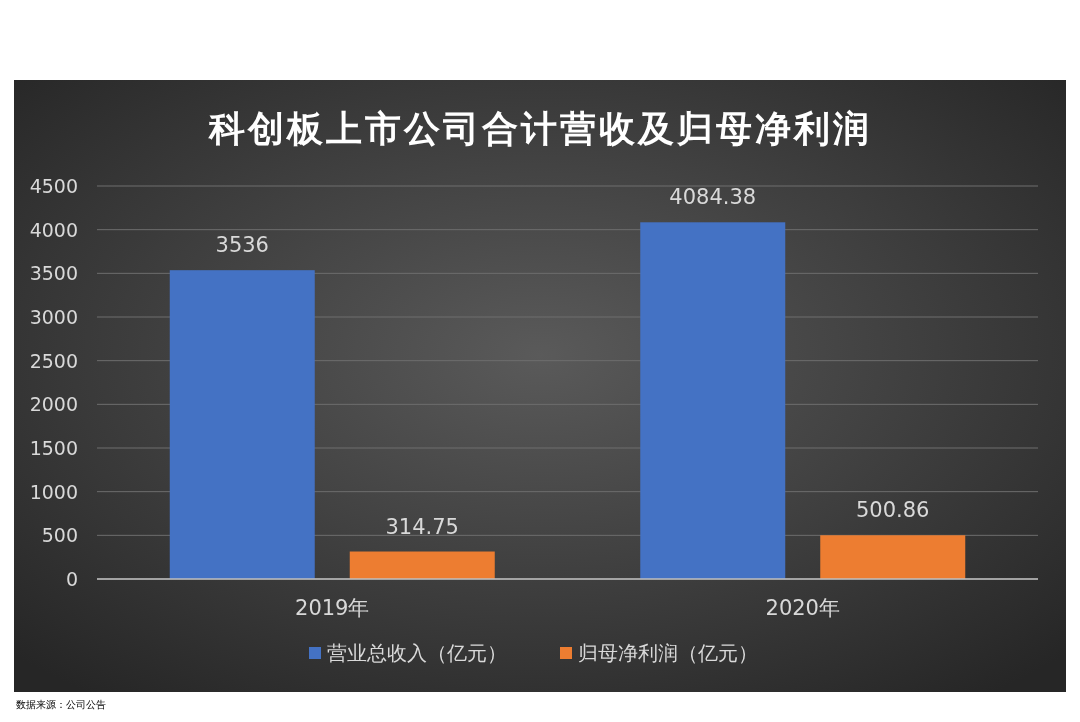  I want to click on legend-label: 归母净利润（亿元）, so click(668, 653).